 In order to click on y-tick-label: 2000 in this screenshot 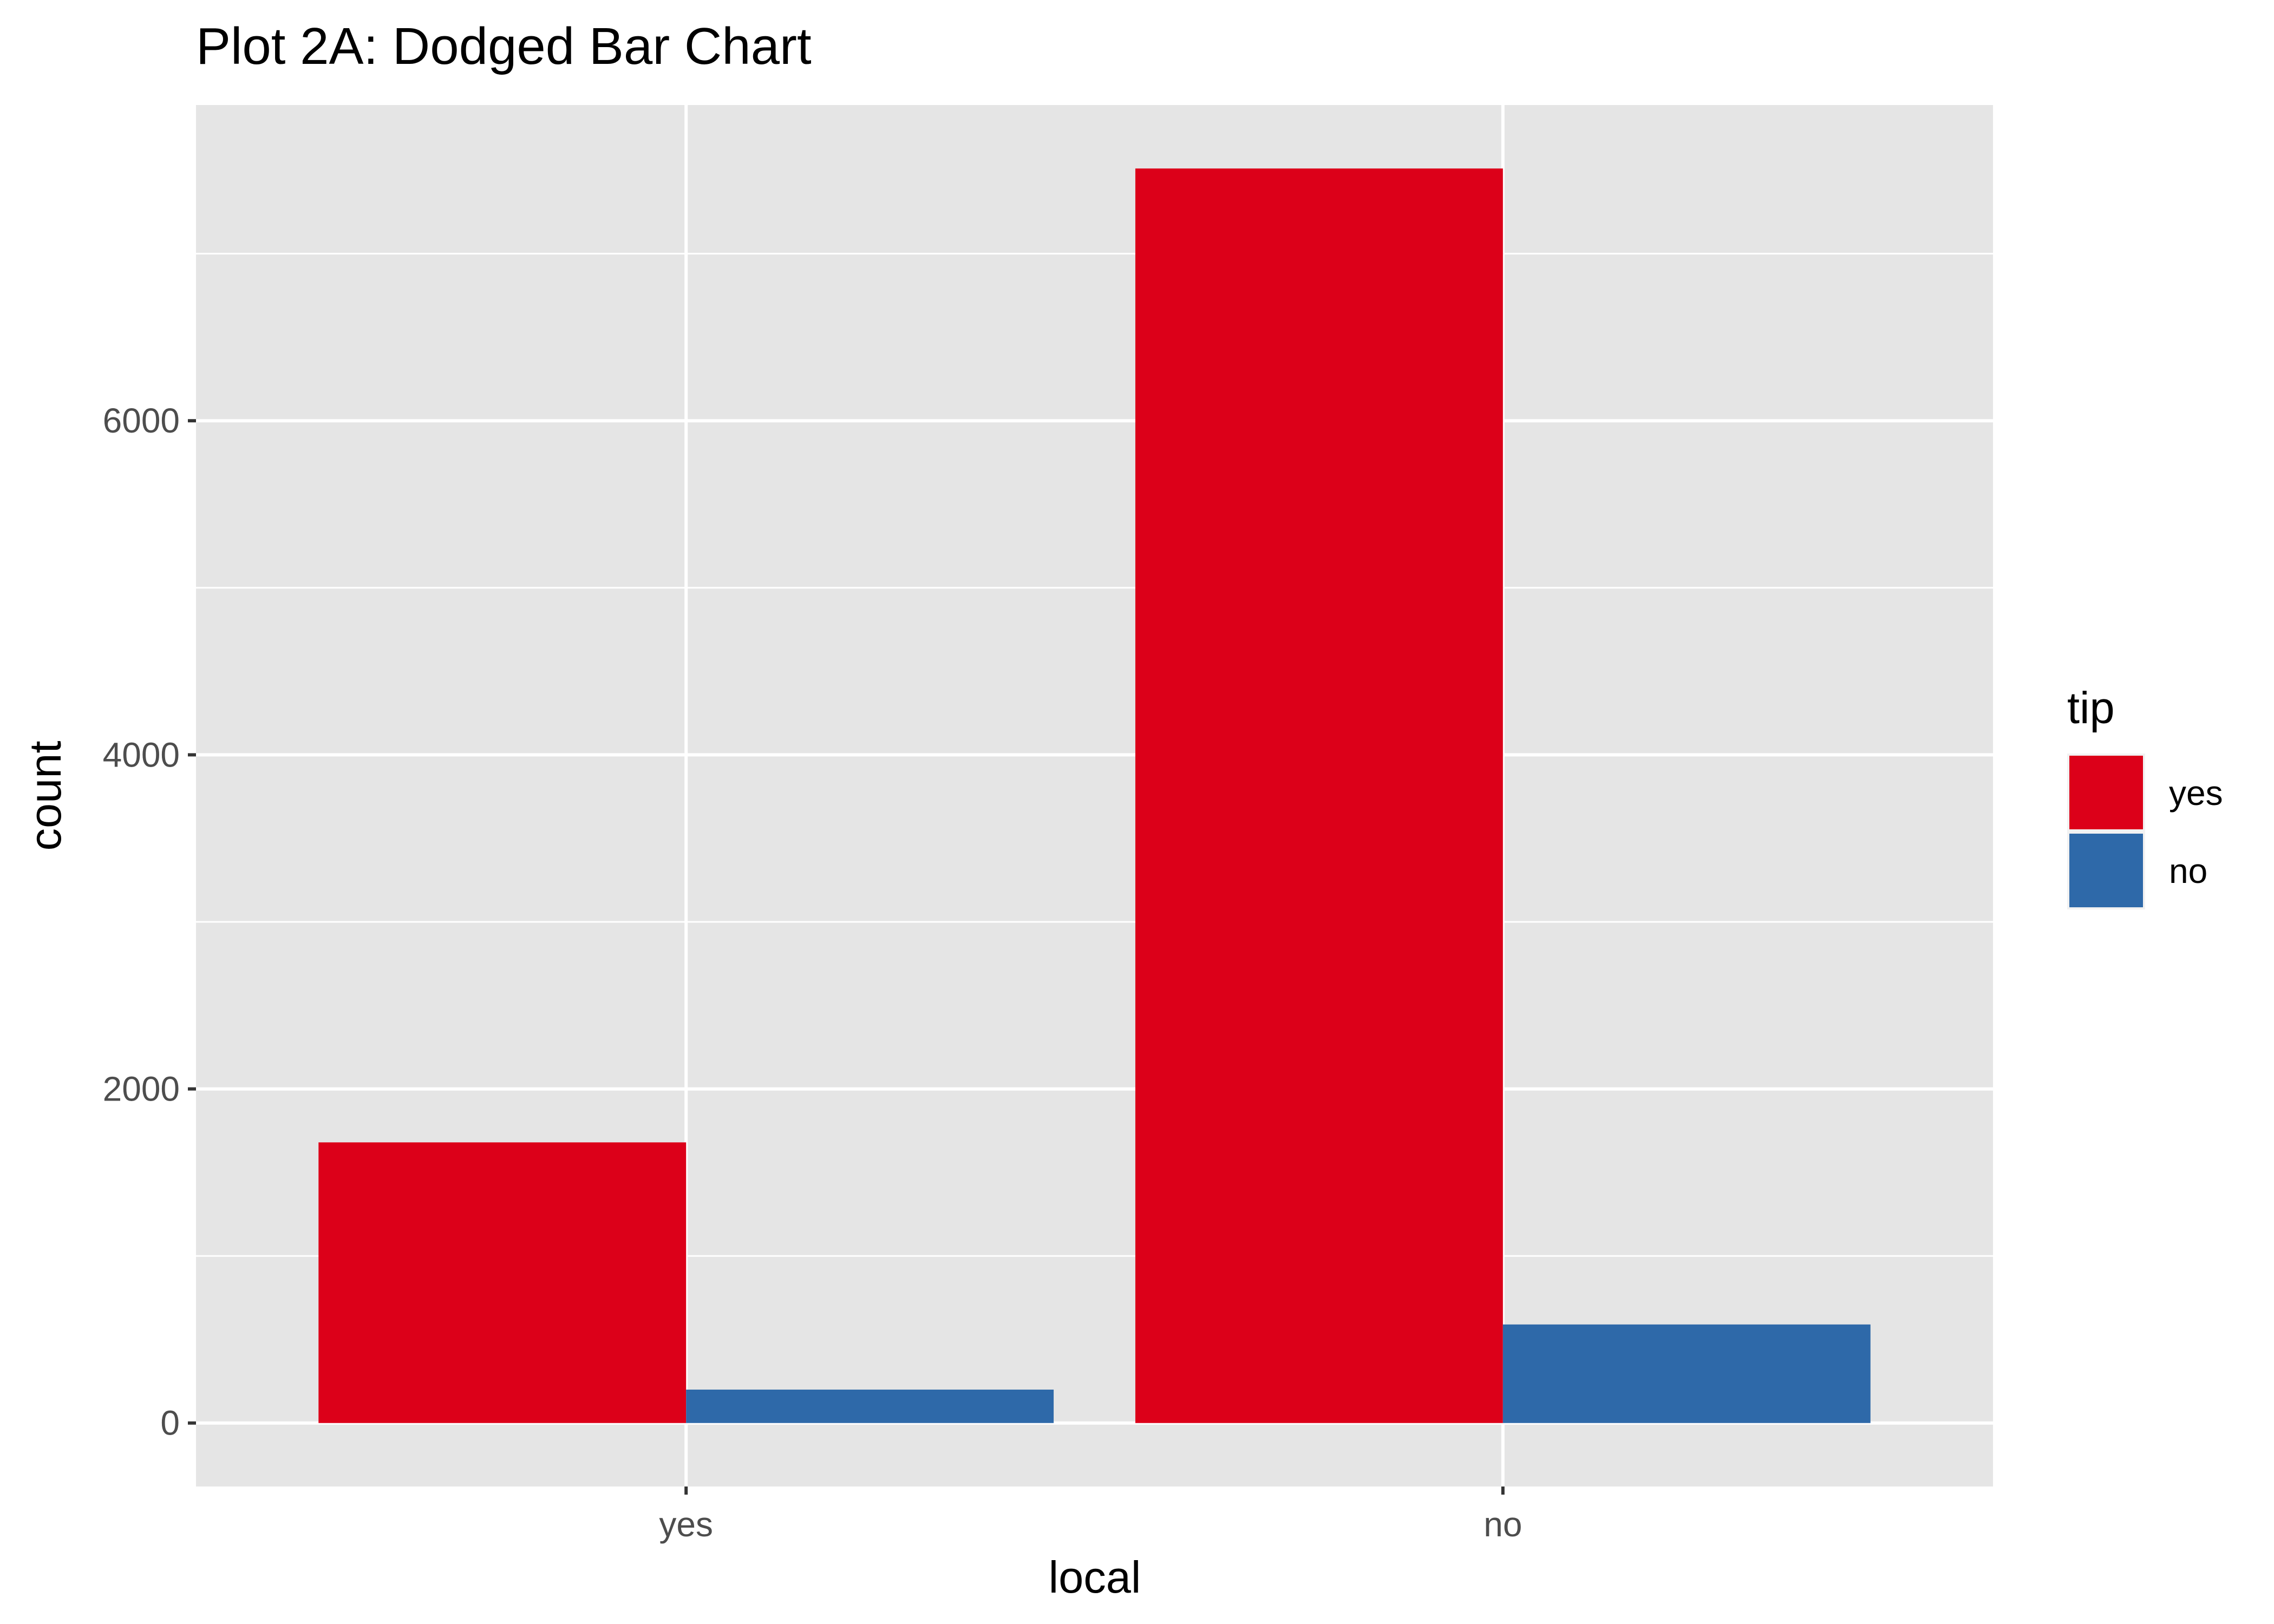, I will do `click(142, 1089)`.